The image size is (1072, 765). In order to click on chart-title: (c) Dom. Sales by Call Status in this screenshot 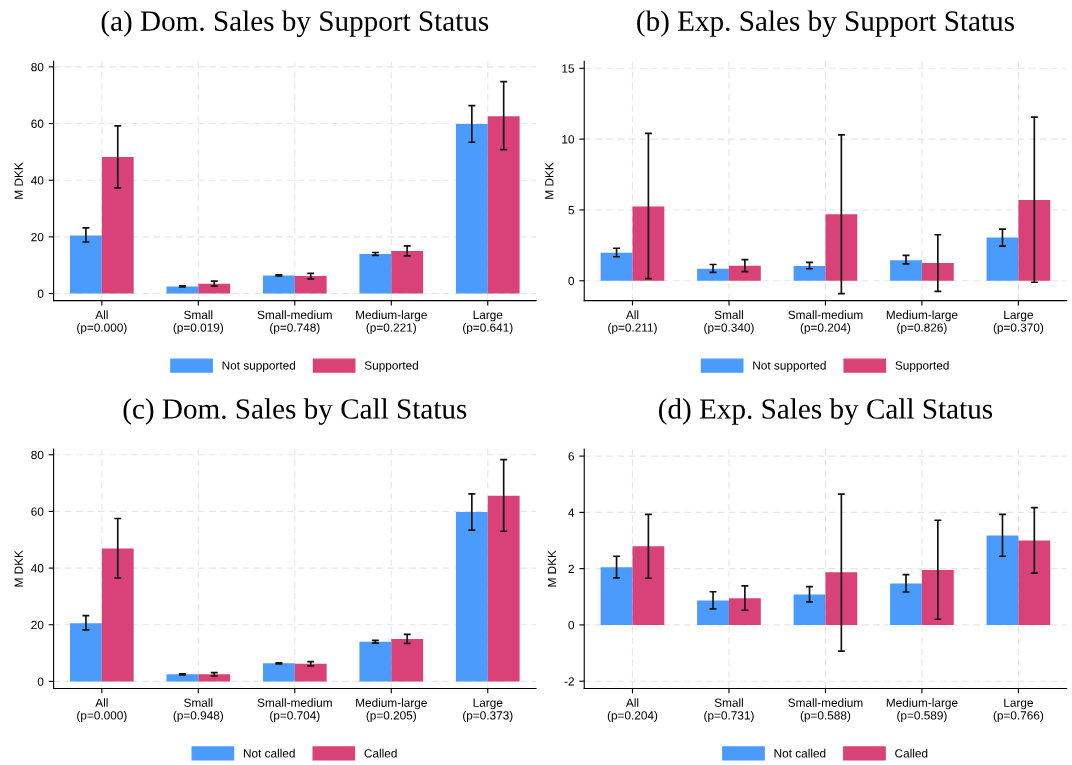, I will do `click(295, 411)`.